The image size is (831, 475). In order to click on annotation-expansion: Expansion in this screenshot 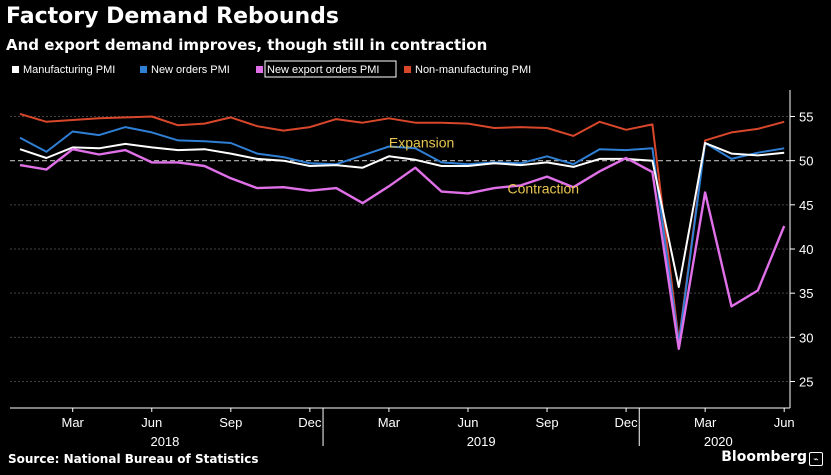, I will do `click(421, 142)`.